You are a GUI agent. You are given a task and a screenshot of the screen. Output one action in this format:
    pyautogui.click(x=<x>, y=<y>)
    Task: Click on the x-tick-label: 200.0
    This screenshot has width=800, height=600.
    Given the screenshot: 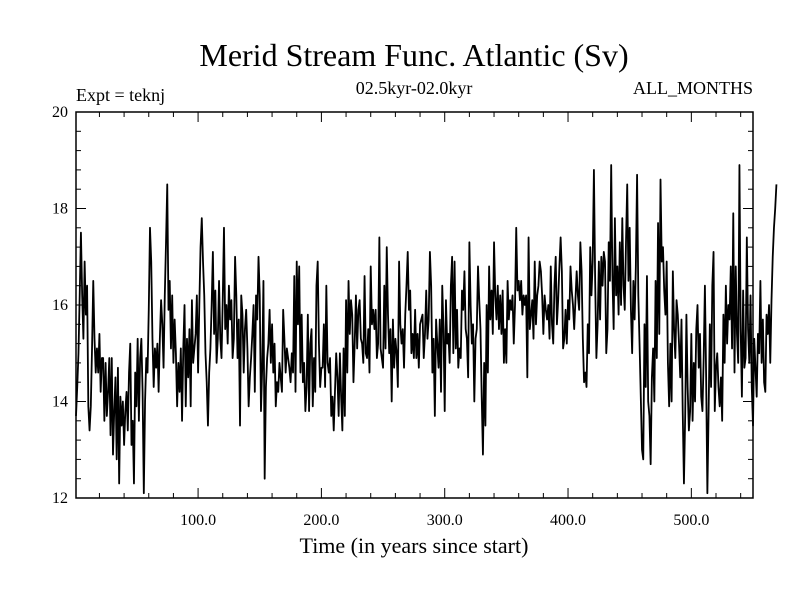 What is the action you would take?
    pyautogui.click(x=321, y=520)
    